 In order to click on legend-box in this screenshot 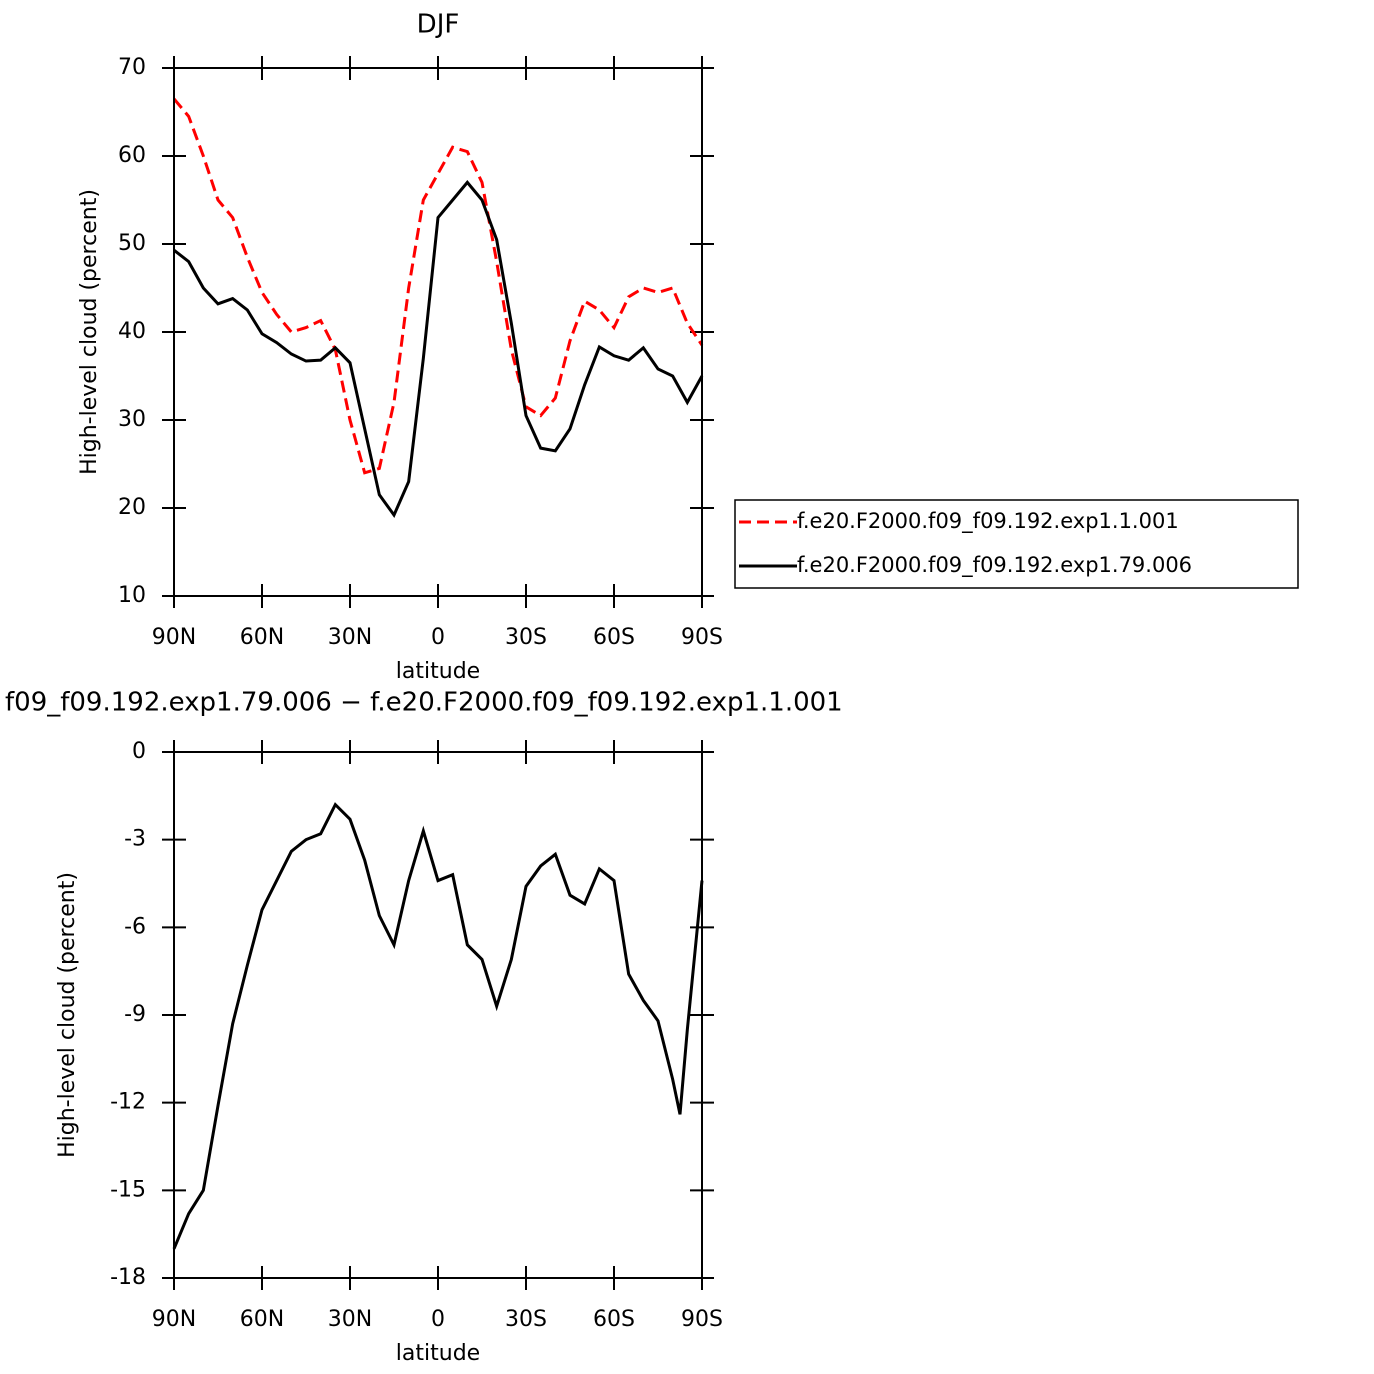, I will do `click(1016, 544)`.